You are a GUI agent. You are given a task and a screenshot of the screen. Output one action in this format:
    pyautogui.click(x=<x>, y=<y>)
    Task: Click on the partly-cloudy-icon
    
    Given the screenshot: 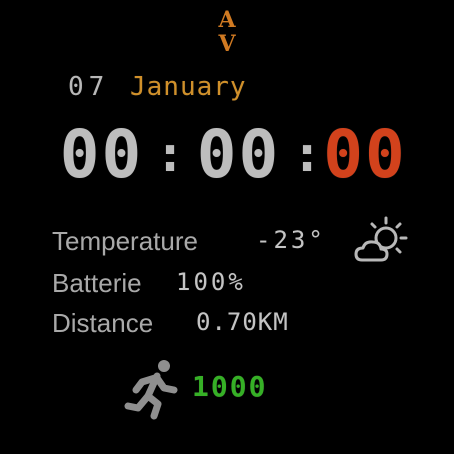 What is the action you would take?
    pyautogui.click(x=381, y=239)
    